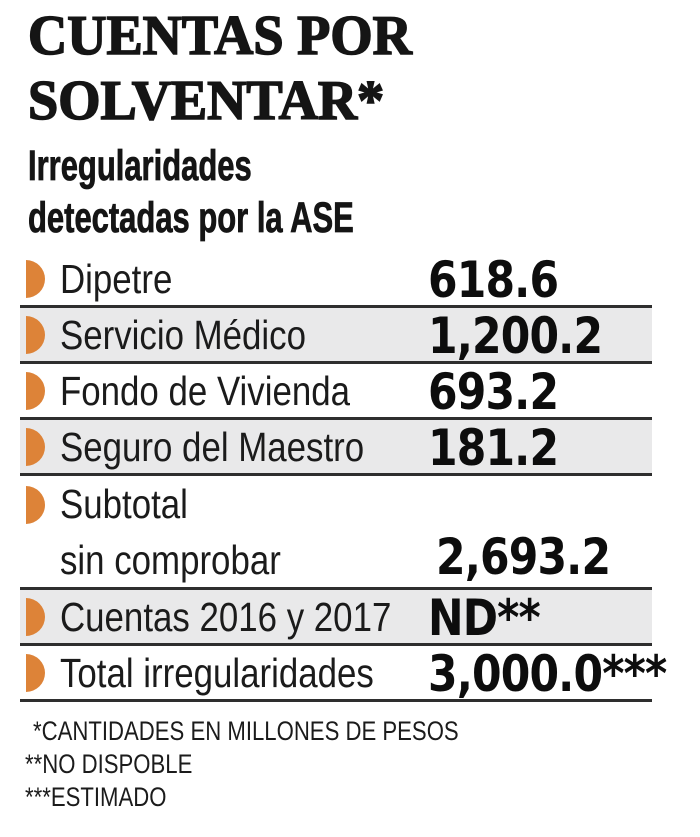  Describe the element at coordinates (493, 448) in the screenshot. I see `row-value-text: 181.2` at that location.